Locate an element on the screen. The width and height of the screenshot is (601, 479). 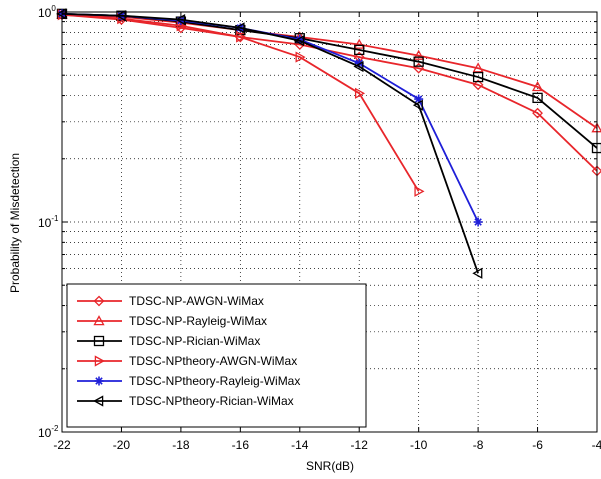
legend-label: TDSC-NPtheory-Rayleig-WiMax is located at coordinates (214, 381).